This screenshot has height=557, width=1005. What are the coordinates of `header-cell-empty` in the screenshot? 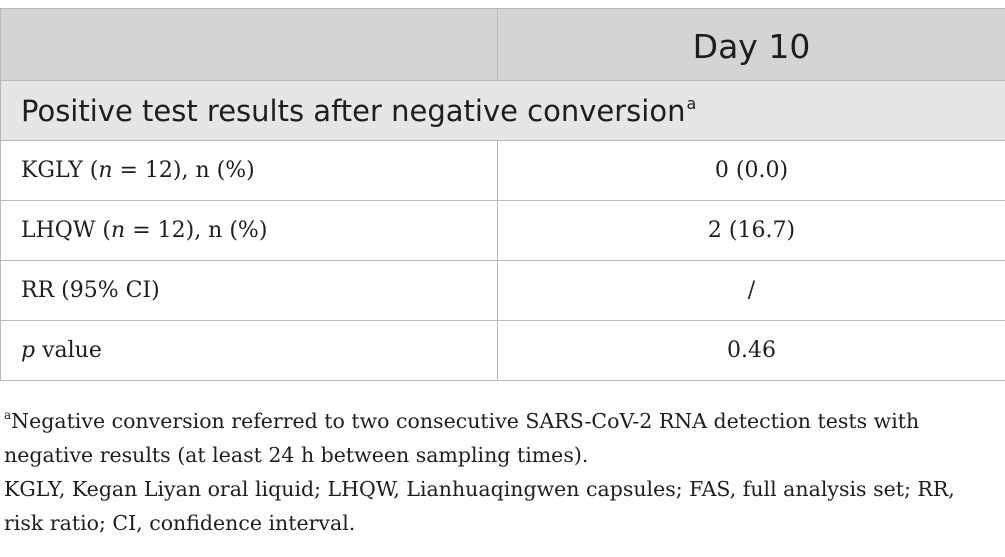 It's located at (249, 44).